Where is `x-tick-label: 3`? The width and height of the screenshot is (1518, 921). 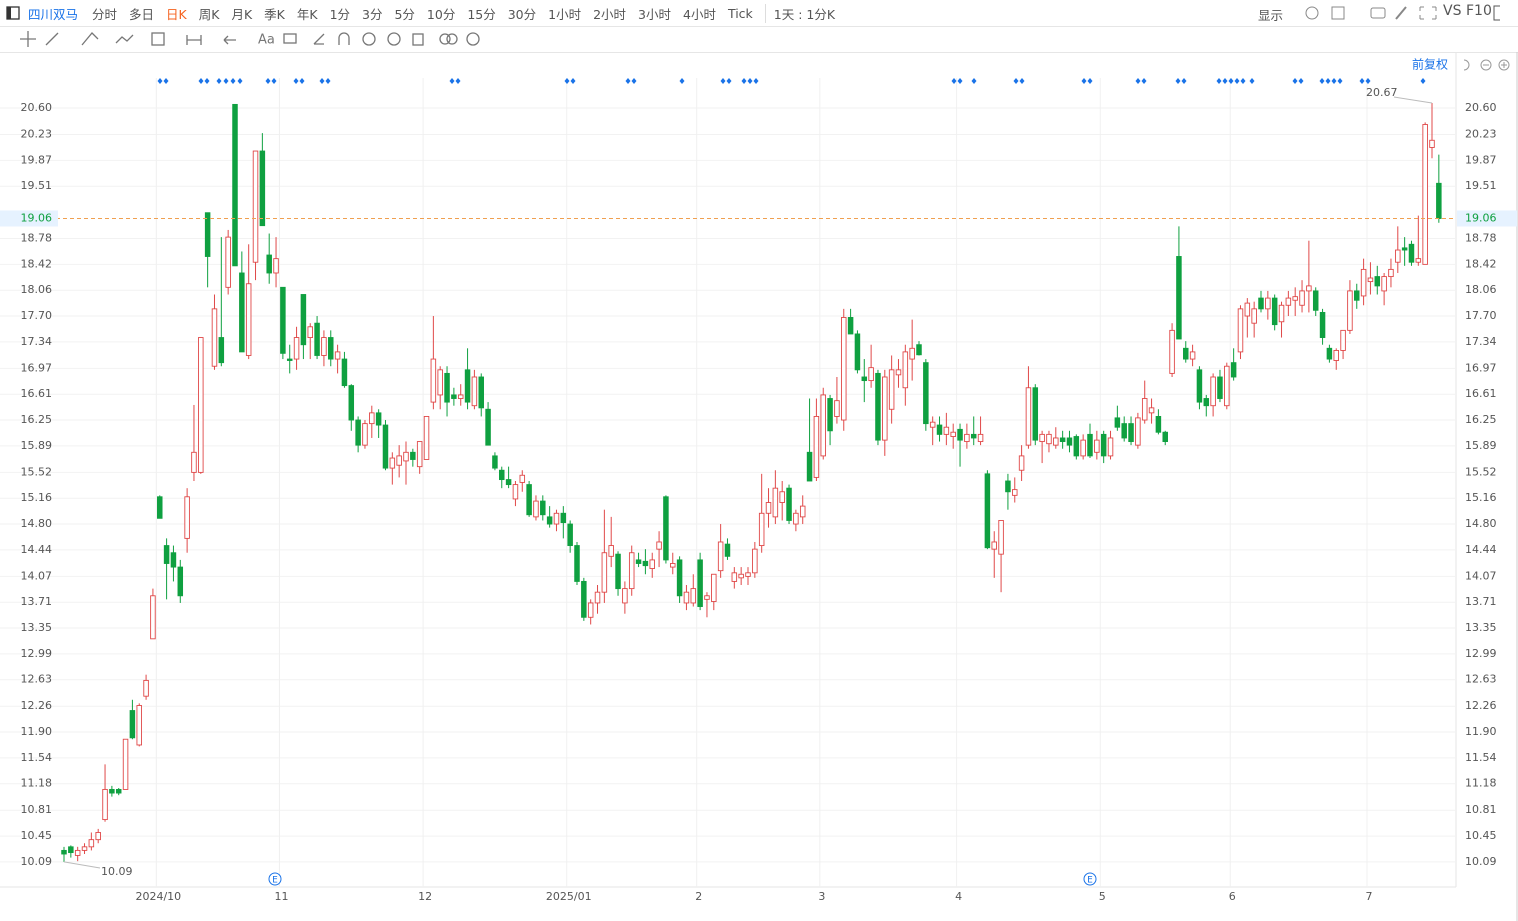 x-tick-label: 3 is located at coordinates (821, 896).